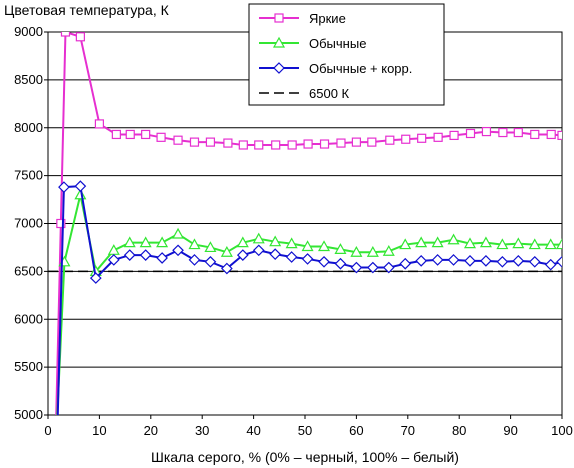 The height and width of the screenshot is (468, 574). I want to click on legend-label: Обычные, so click(337, 43).